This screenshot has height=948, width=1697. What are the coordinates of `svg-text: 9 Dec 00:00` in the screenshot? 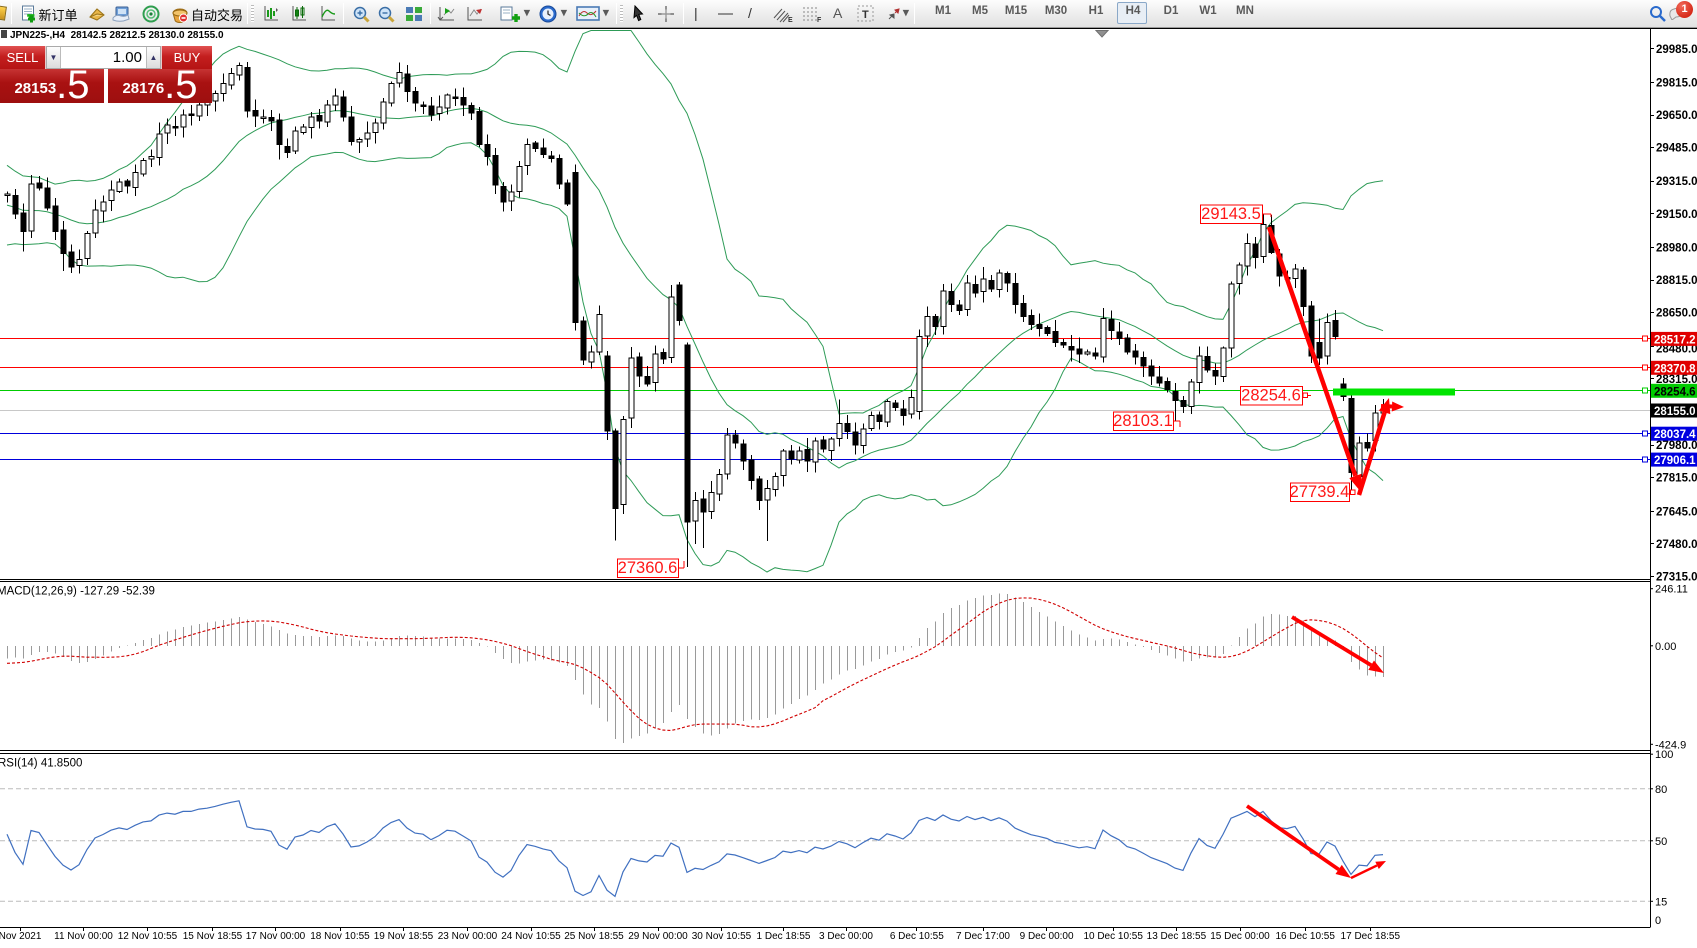 It's located at (1047, 936).